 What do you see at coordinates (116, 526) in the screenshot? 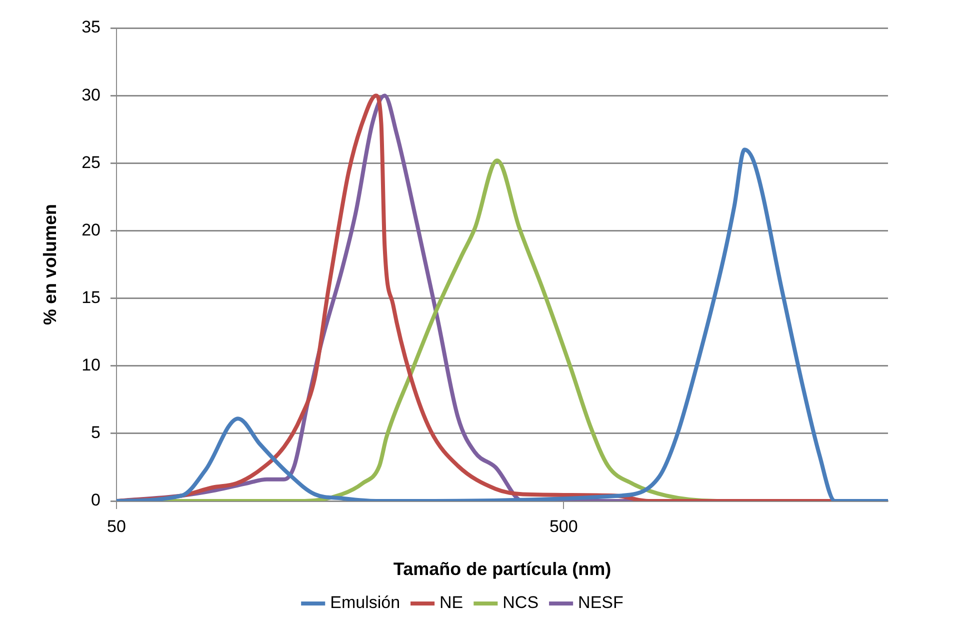
I see `x-tick-label: 50` at bounding box center [116, 526].